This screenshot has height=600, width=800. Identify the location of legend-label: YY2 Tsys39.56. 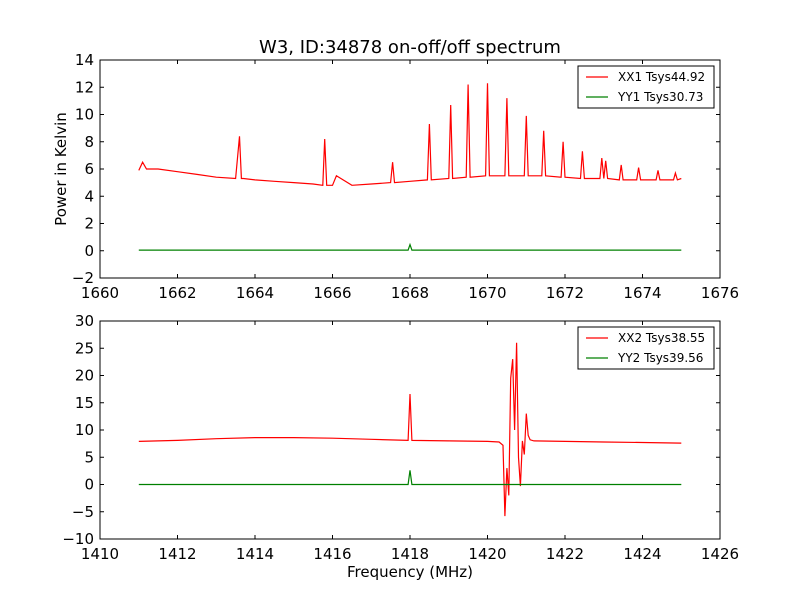
(660, 358).